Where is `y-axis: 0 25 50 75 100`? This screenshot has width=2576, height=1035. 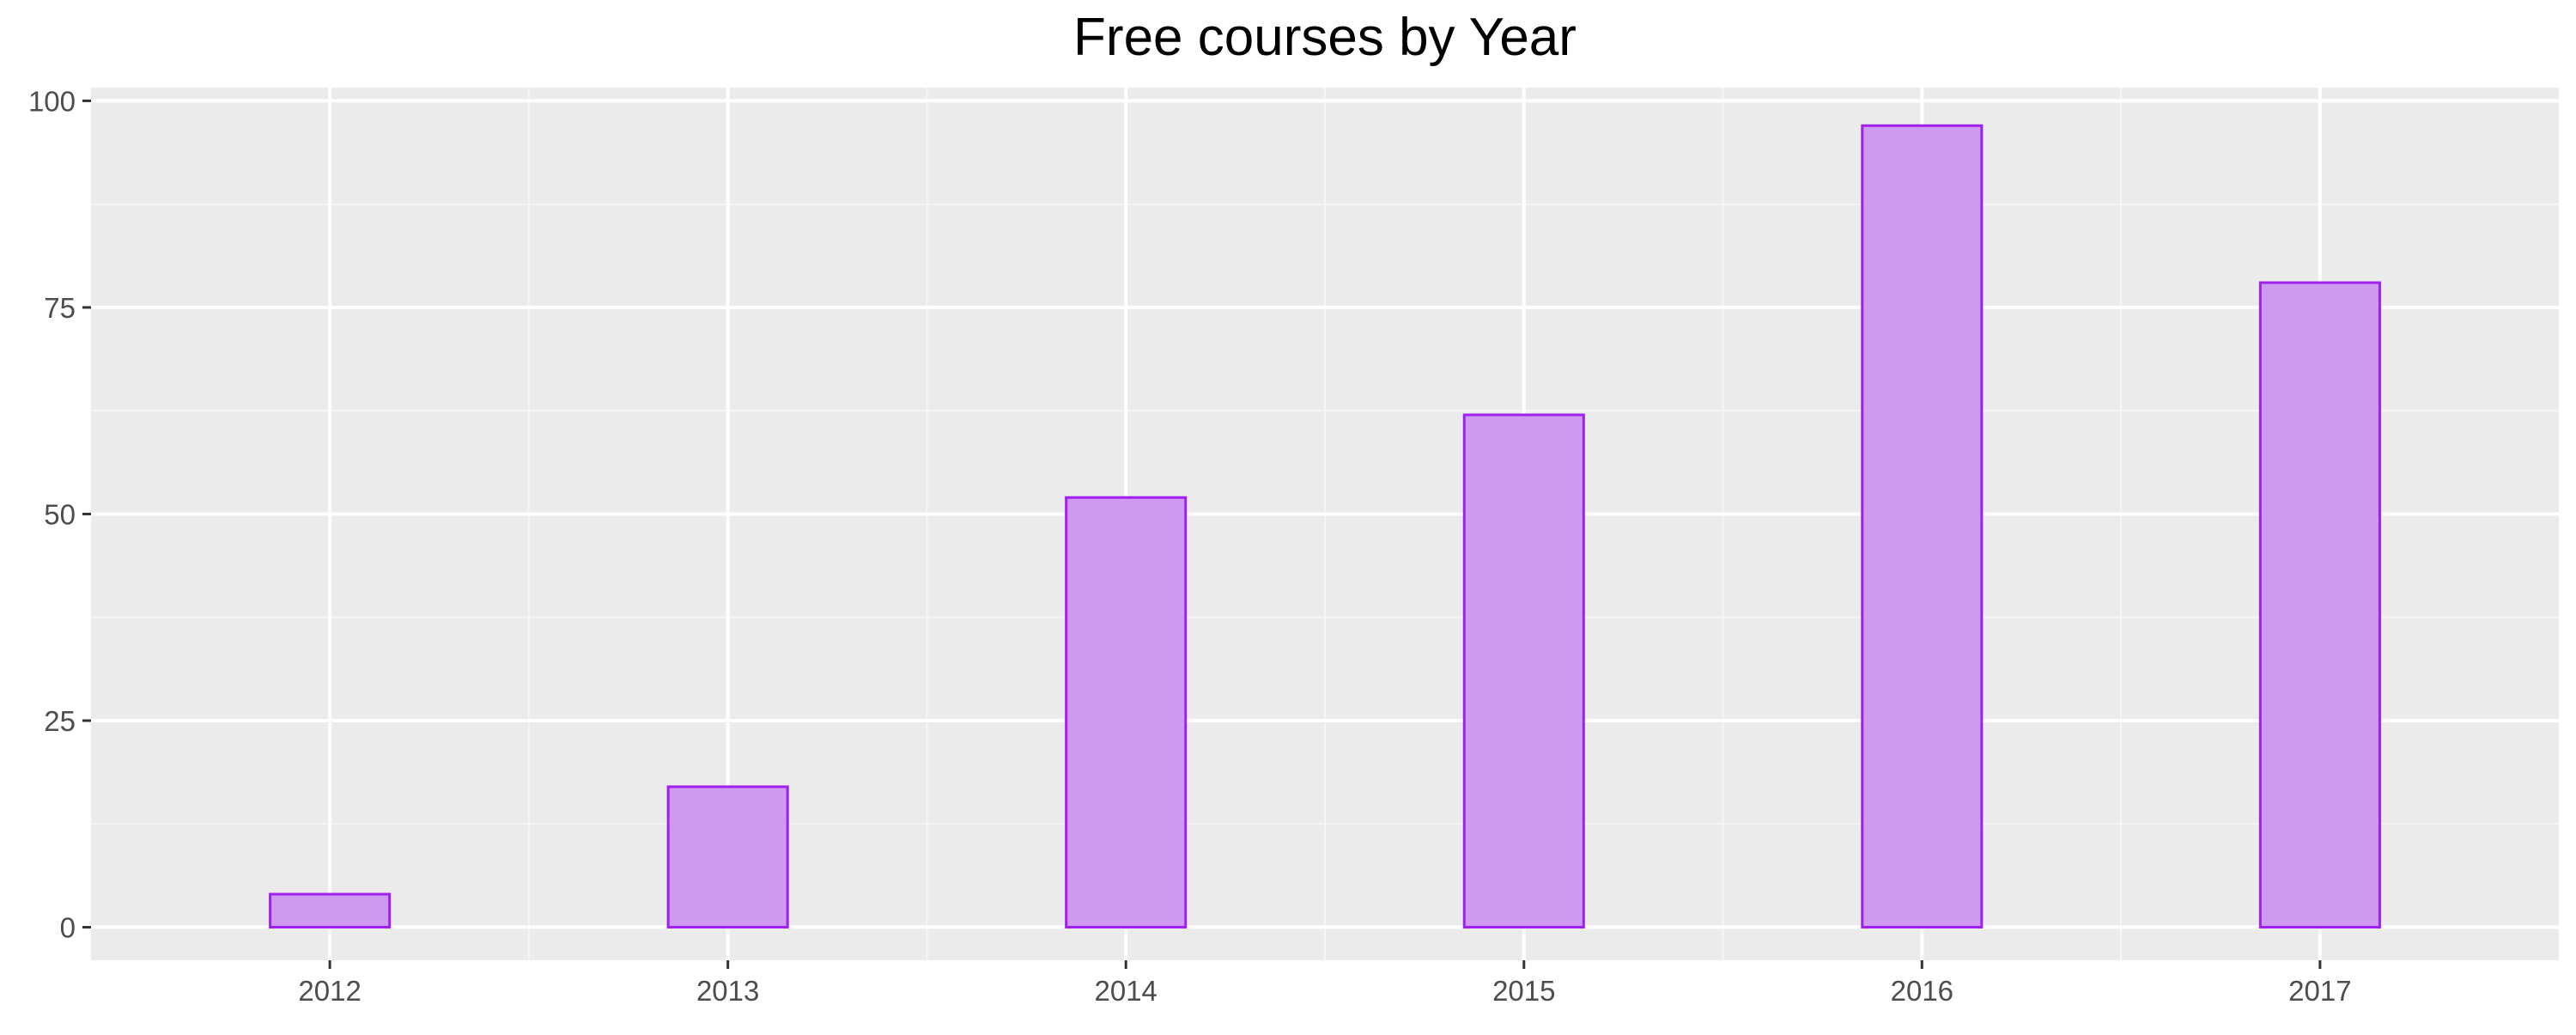
y-axis: 0 25 50 75 100 is located at coordinates (59, 514).